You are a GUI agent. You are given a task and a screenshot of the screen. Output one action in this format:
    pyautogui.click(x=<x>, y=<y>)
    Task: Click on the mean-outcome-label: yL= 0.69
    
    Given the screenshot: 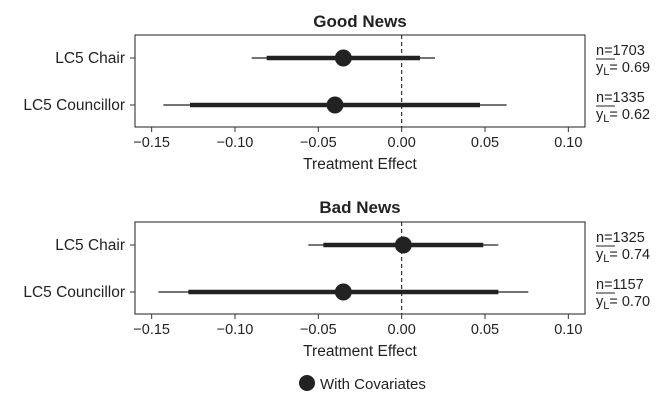 What is the action you would take?
    pyautogui.click(x=623, y=69)
    